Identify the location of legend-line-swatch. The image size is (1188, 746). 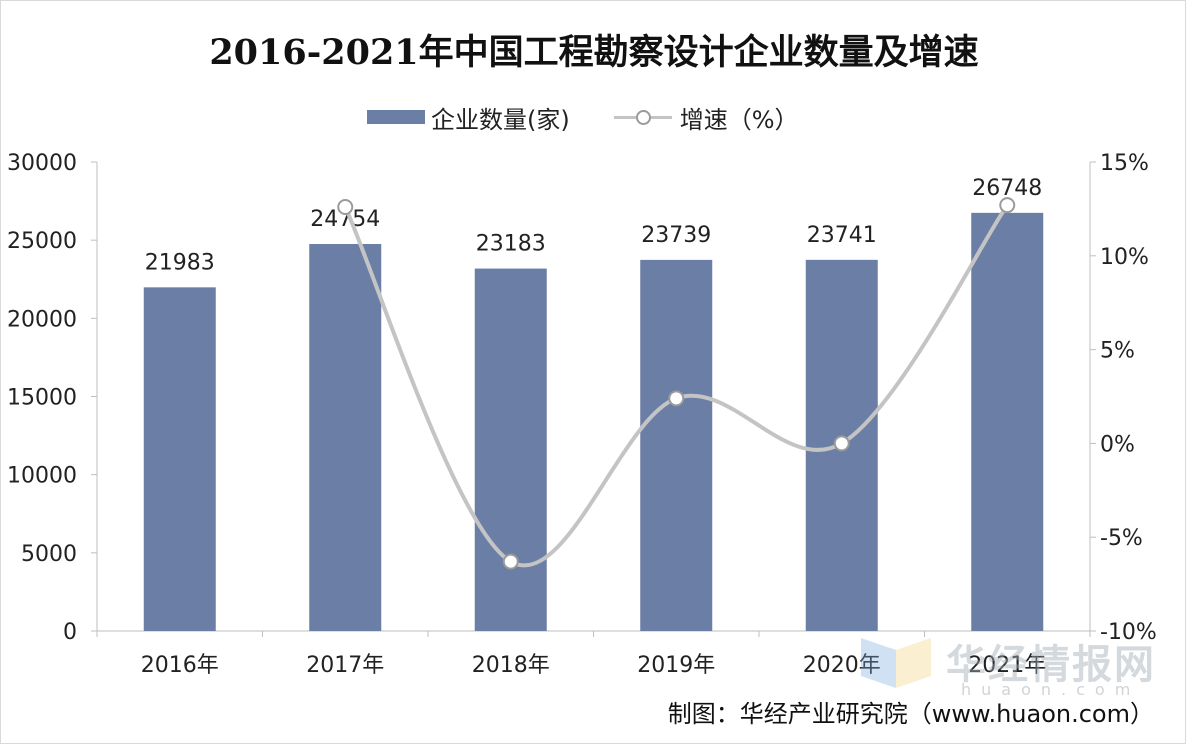
(642, 117).